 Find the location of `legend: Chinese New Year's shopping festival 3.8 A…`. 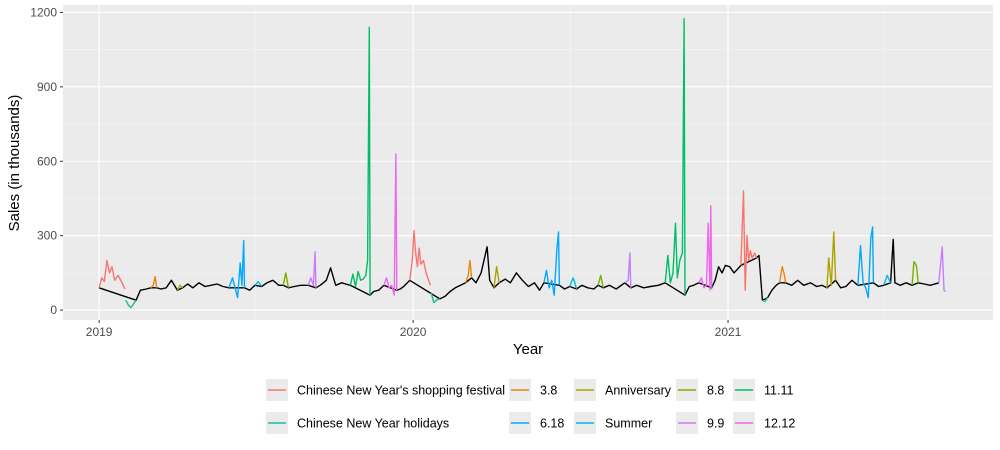

legend: Chinese New Year's shopping festival 3.8 A… is located at coordinates (530, 406).